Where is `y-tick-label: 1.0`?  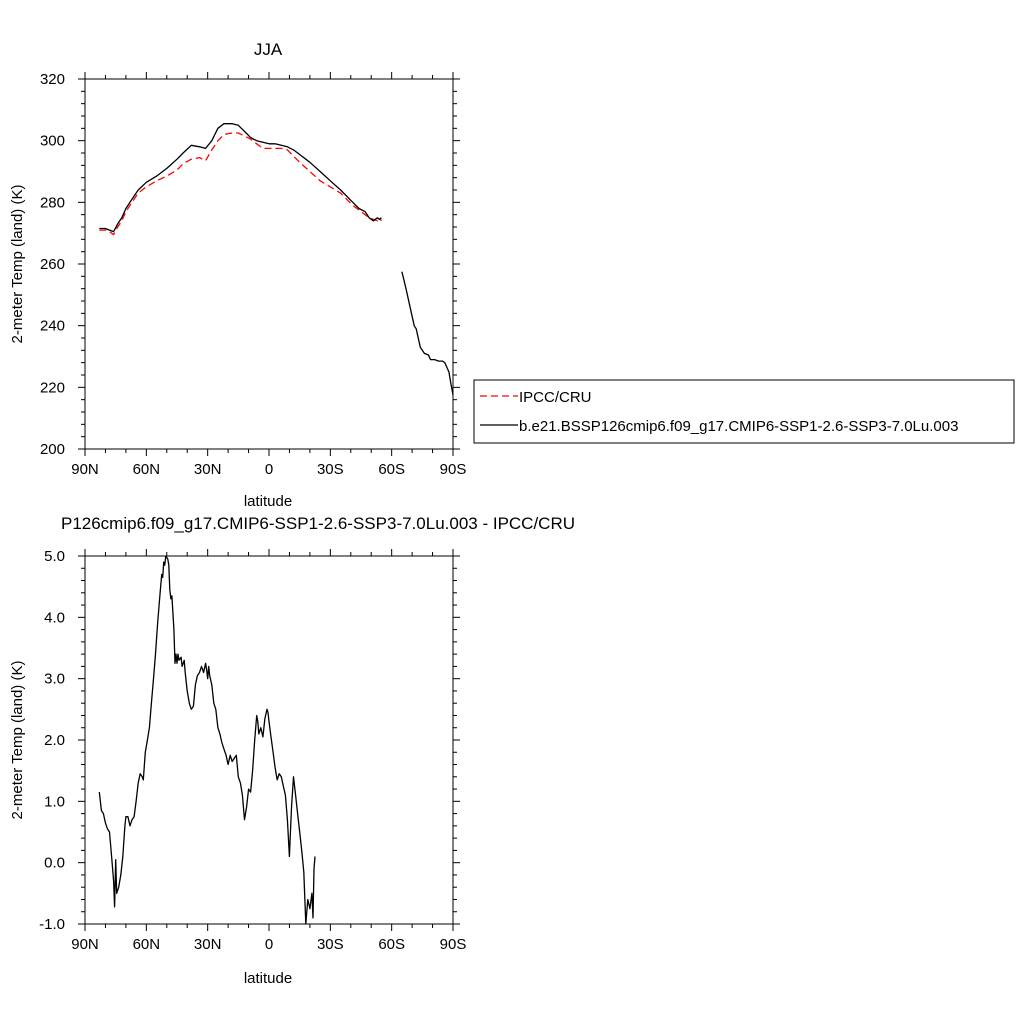 y-tick-label: 1.0 is located at coordinates (54, 801).